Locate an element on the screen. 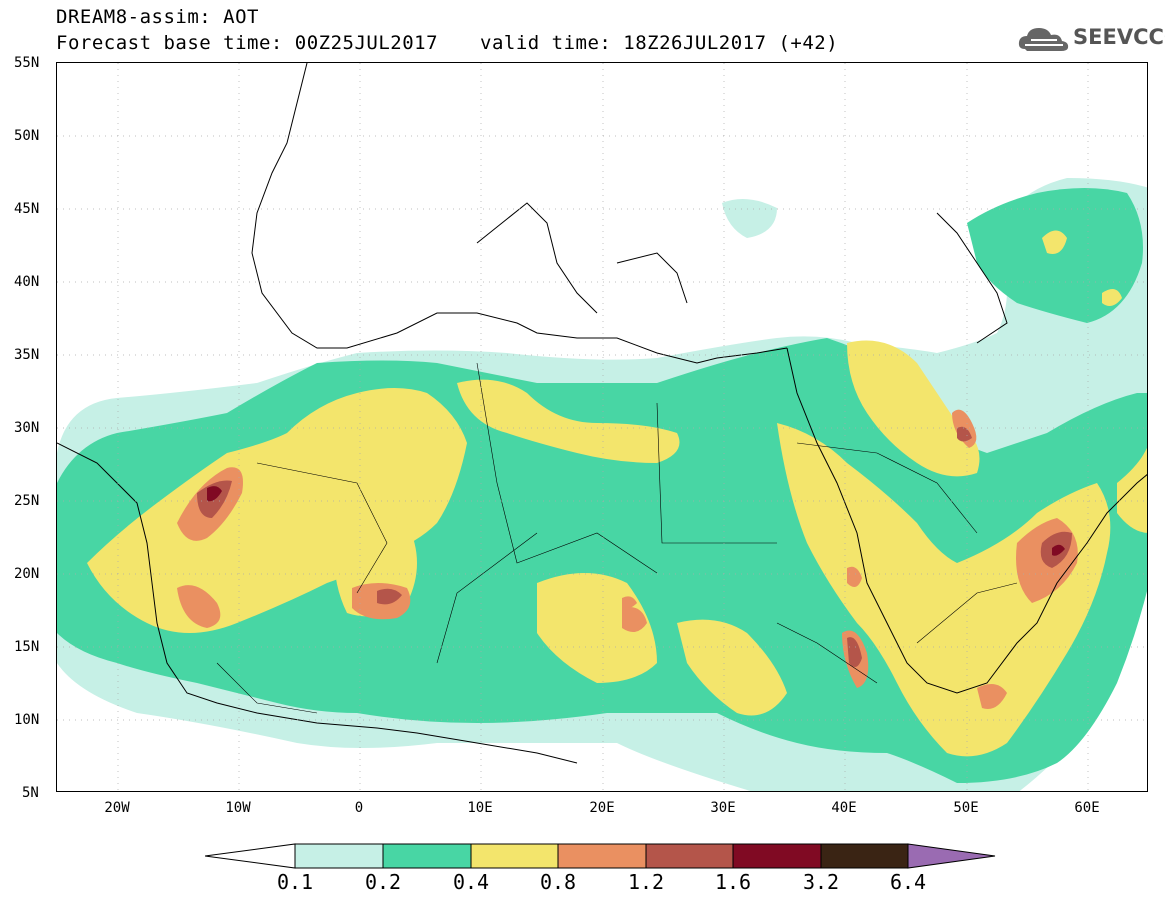 The width and height of the screenshot is (1165, 905). lat-label: 50N is located at coordinates (27, 136).